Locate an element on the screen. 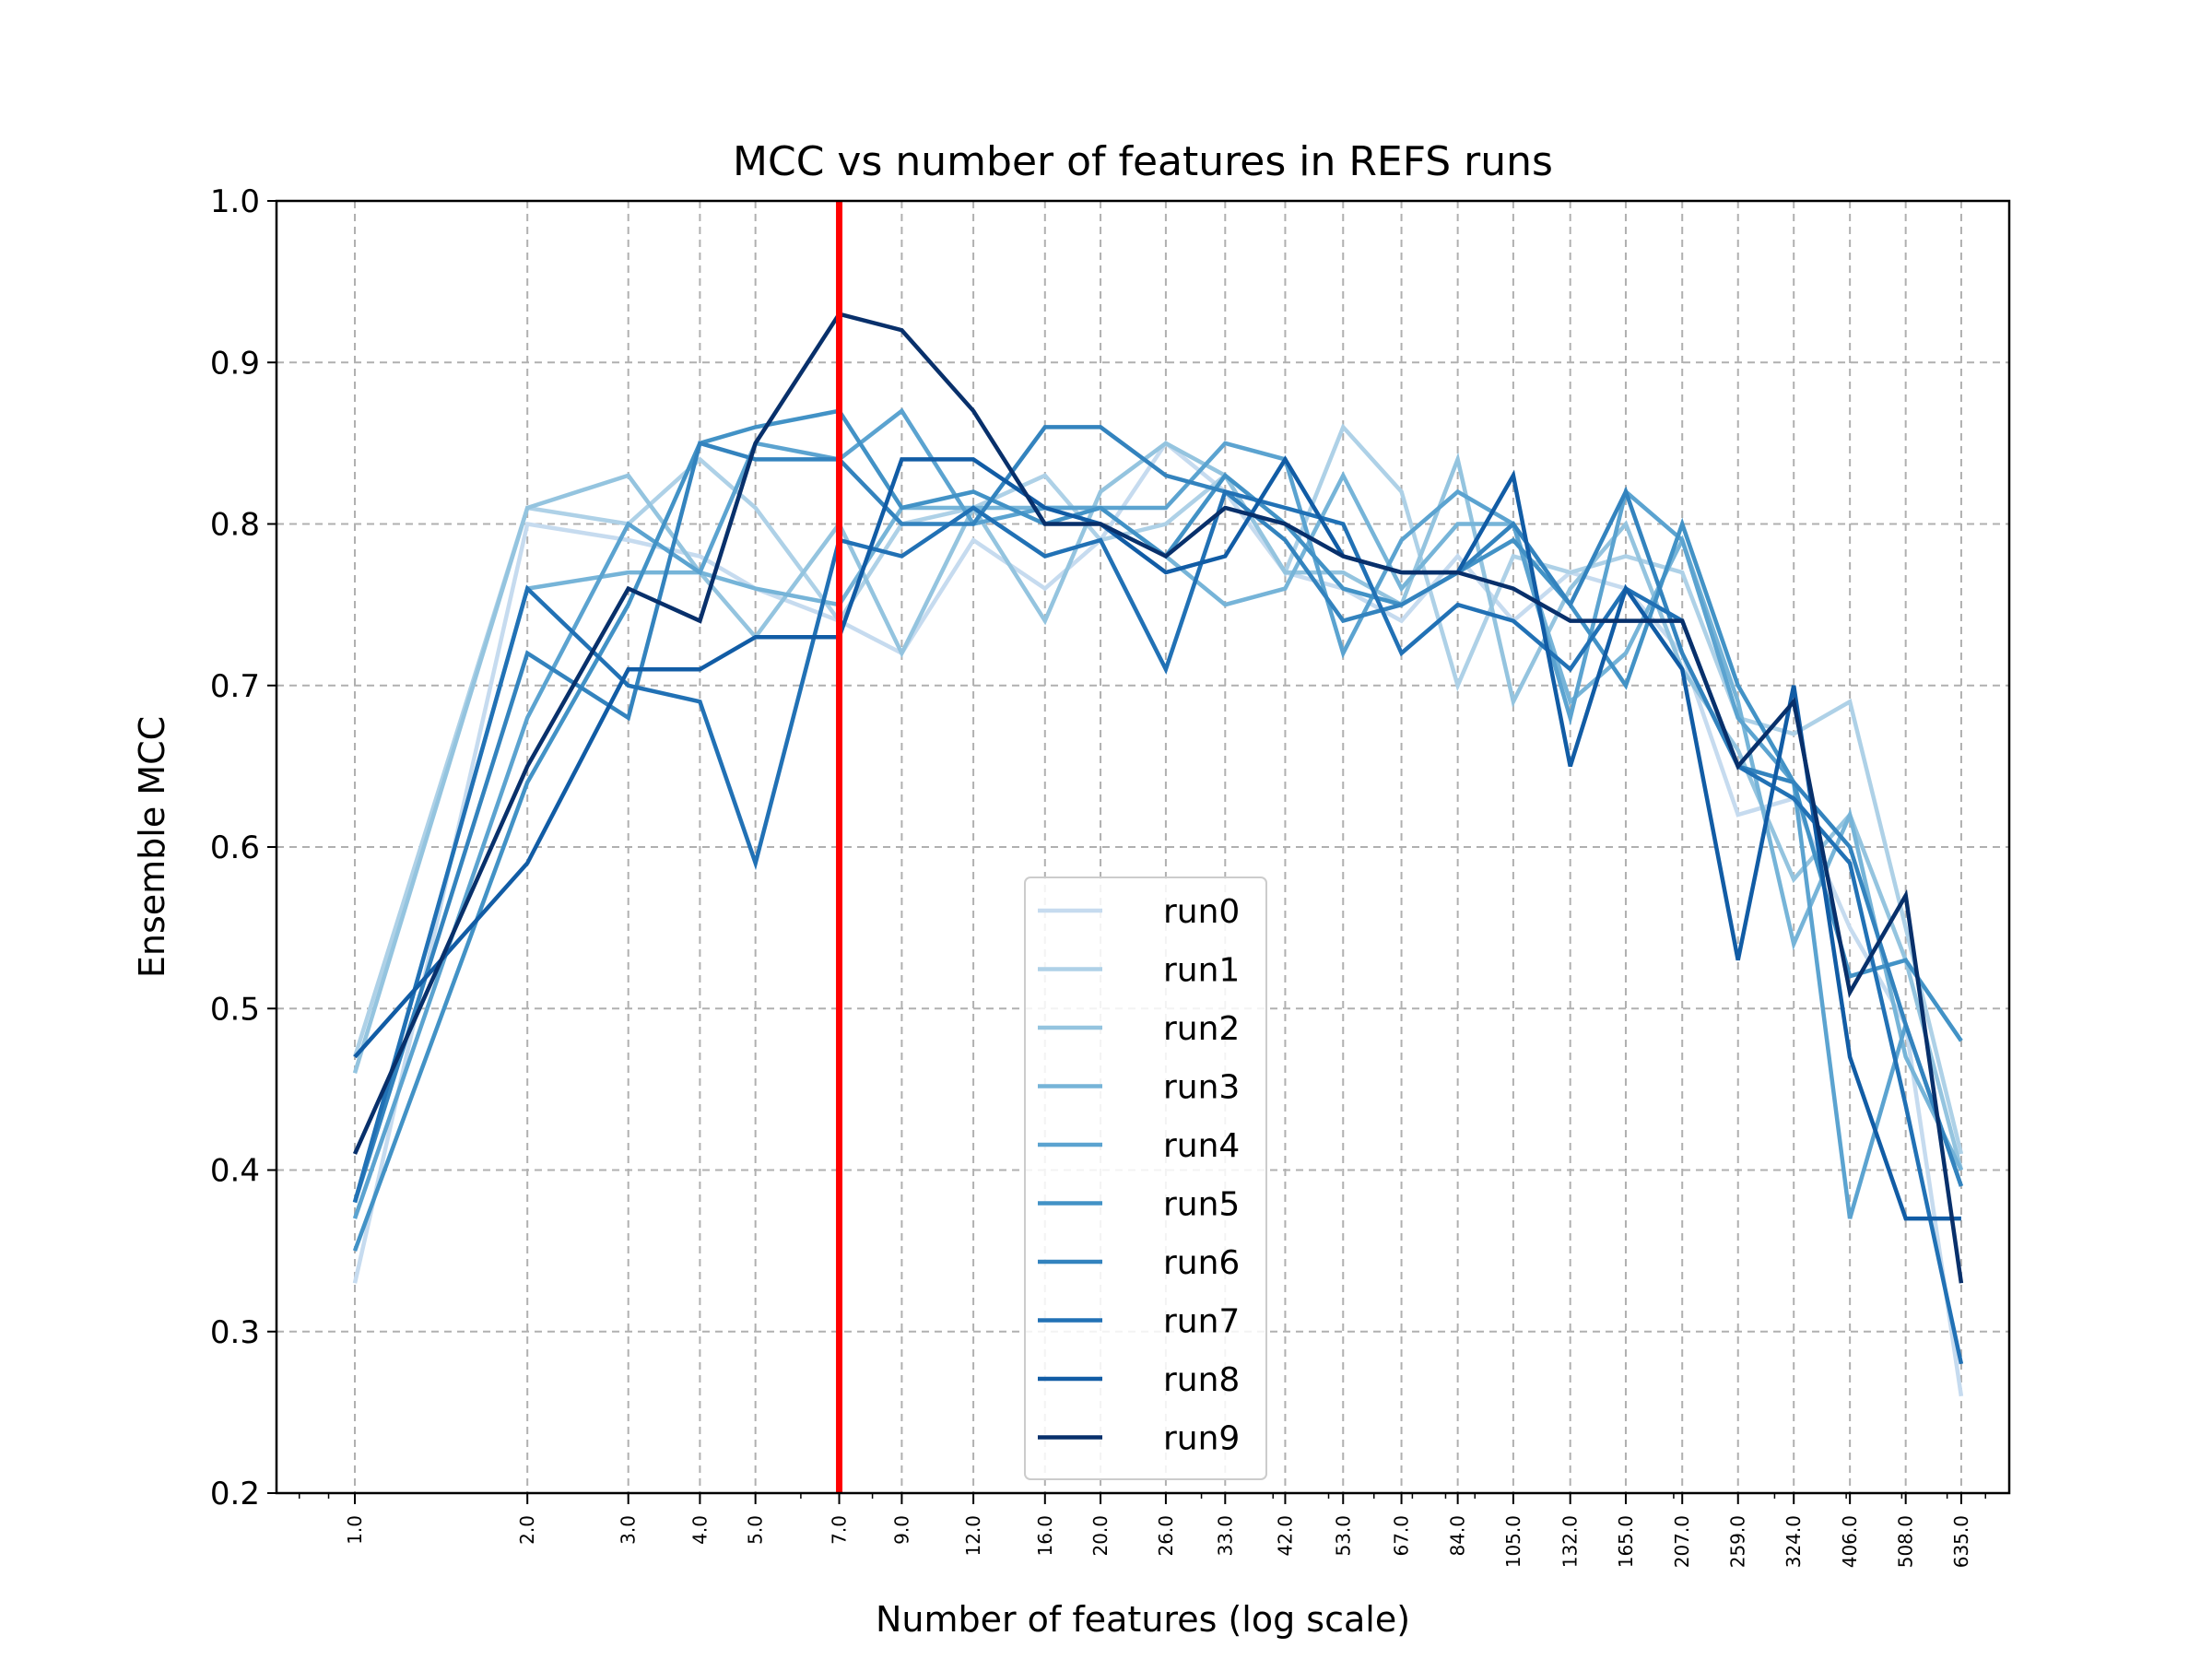 This screenshot has width=2212, height=1659. legend: run0 run1 run2 run3 run4 run5 run6 run7 run8 run9 is located at coordinates (1145, 1178).